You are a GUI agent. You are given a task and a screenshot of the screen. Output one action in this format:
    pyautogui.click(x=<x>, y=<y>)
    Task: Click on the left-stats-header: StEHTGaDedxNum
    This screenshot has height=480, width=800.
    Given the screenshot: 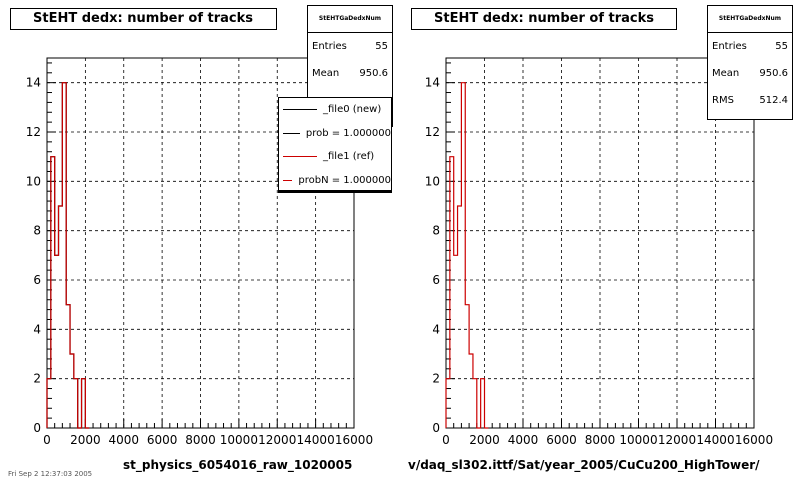 What is the action you would take?
    pyautogui.click(x=350, y=19)
    